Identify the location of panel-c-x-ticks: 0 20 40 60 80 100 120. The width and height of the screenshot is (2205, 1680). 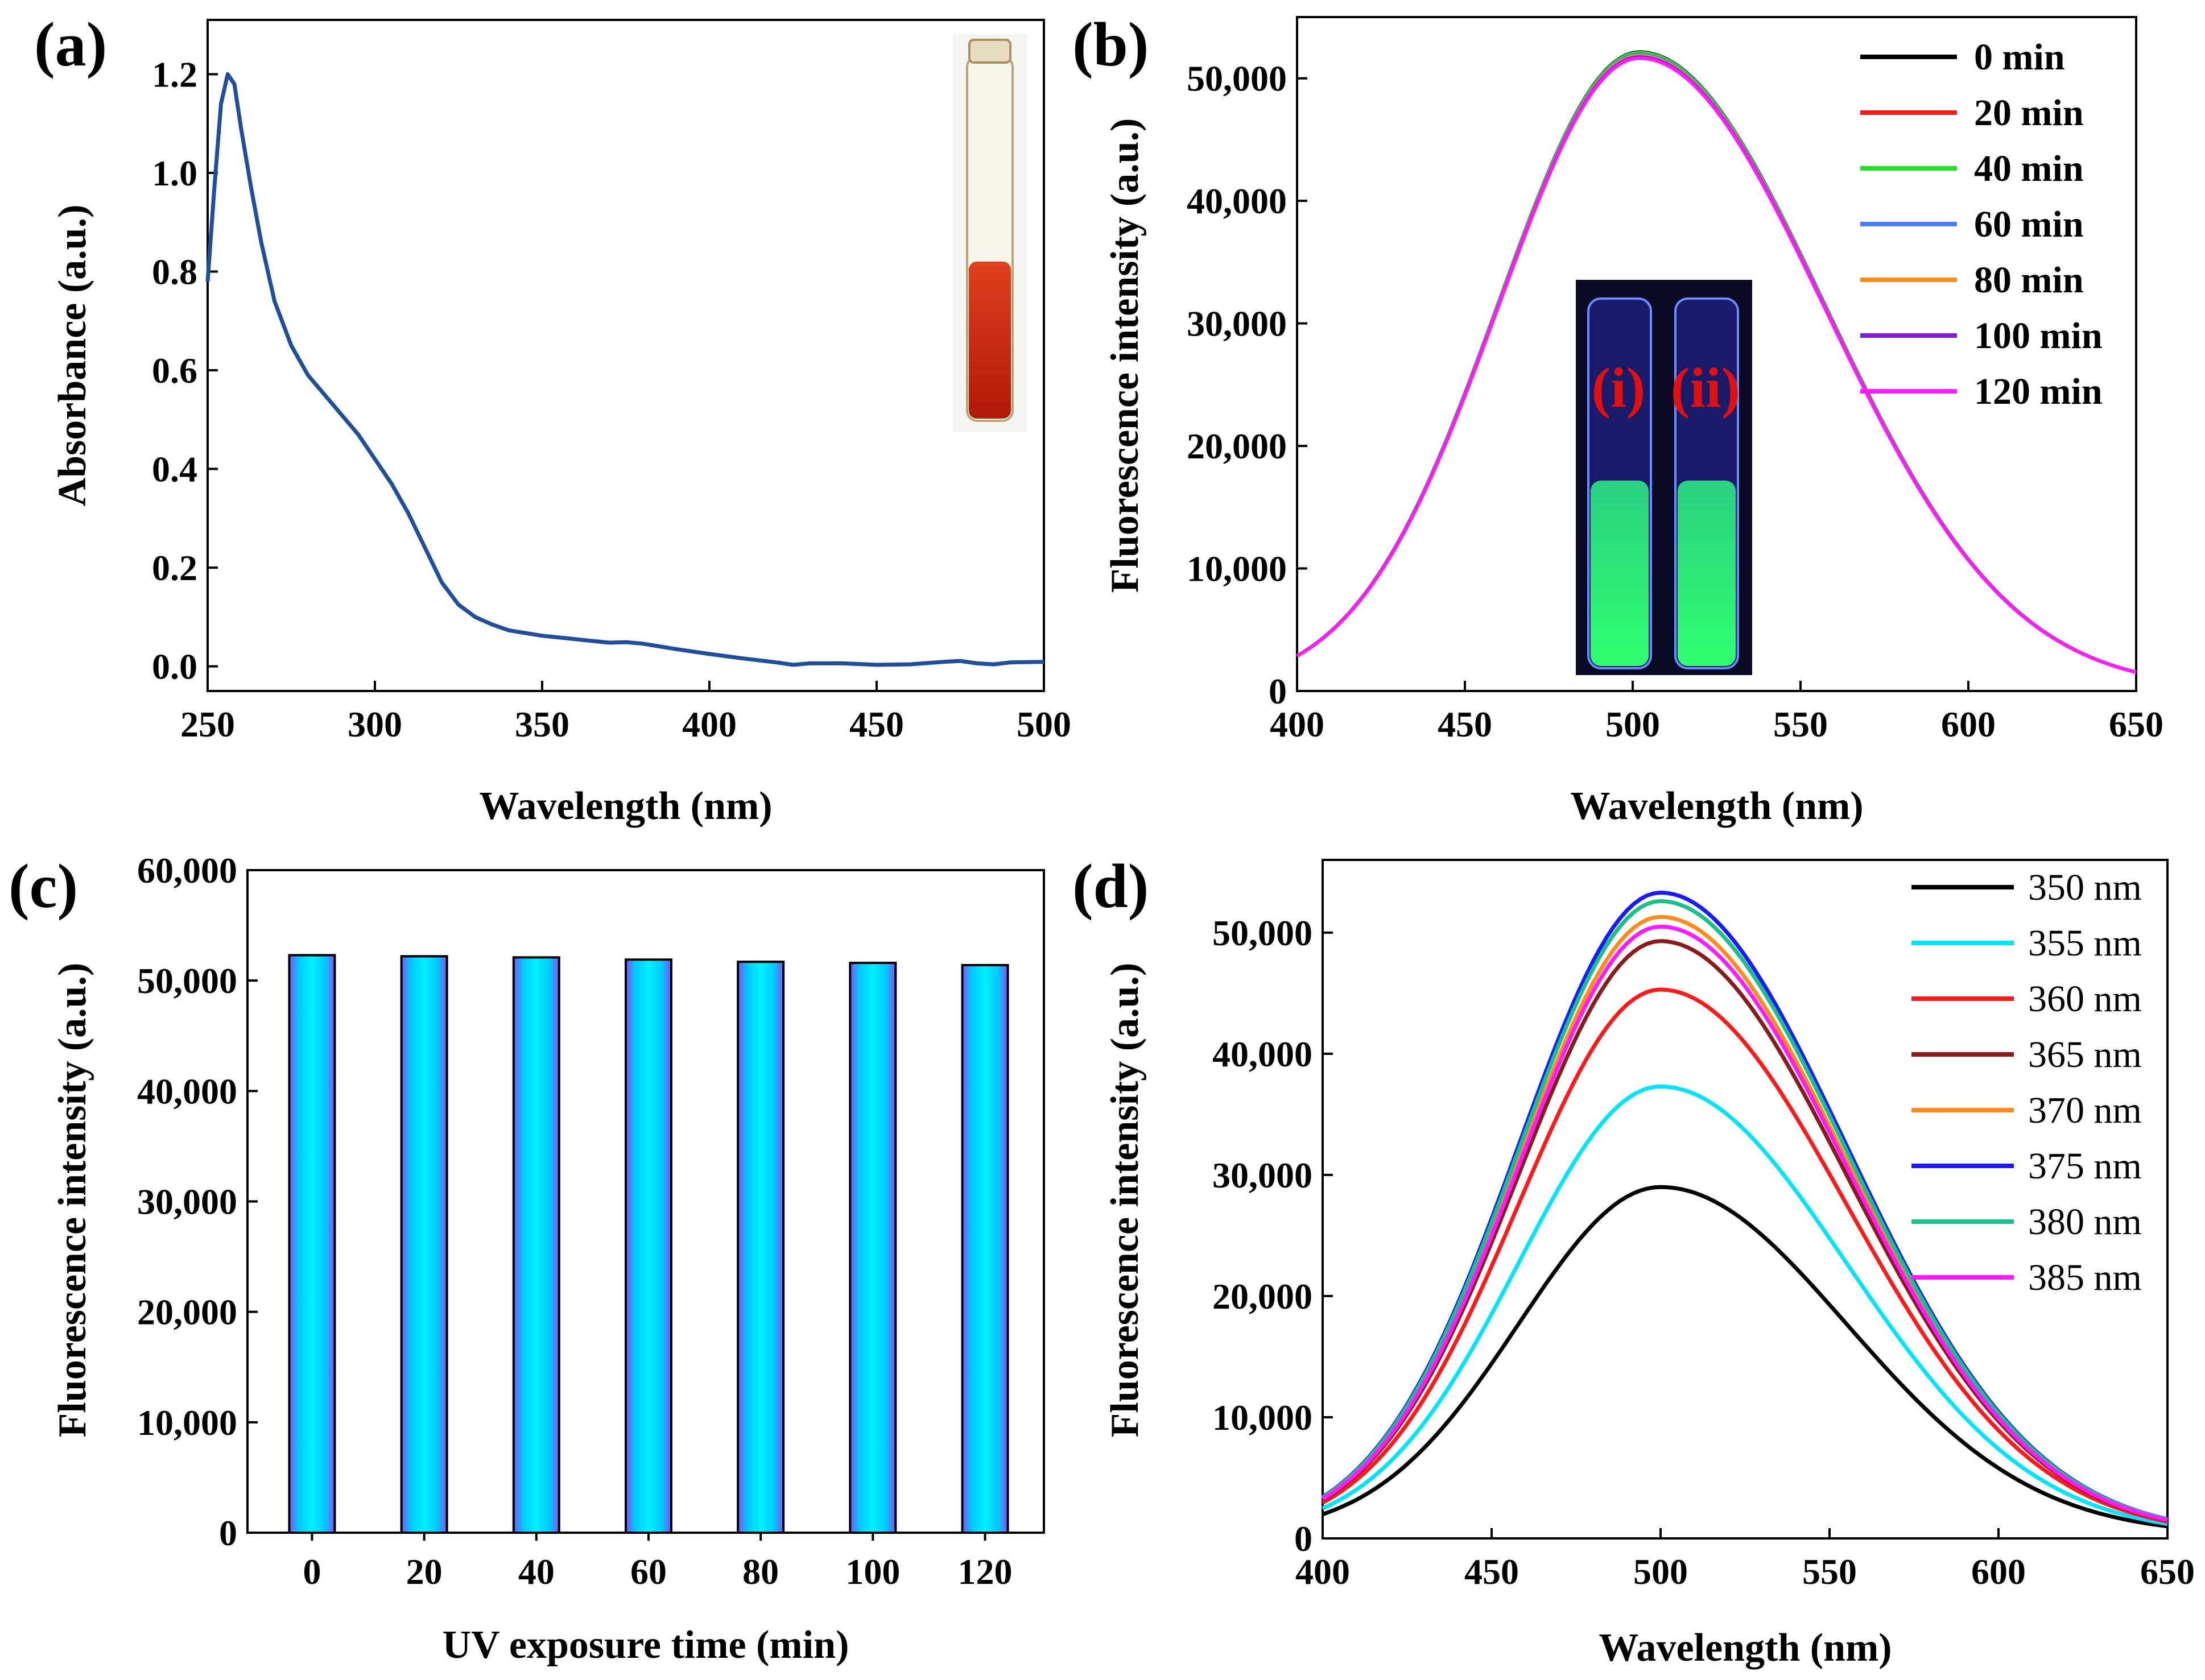
(658, 1562).